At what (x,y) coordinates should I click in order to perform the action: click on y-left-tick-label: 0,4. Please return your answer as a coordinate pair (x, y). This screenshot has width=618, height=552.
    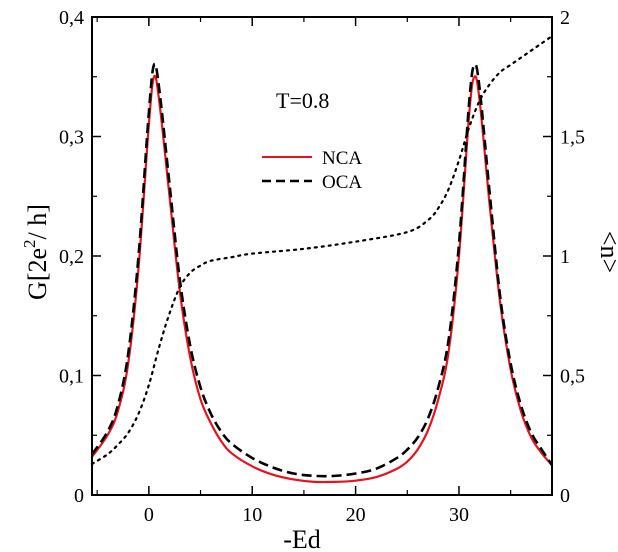
    Looking at the image, I should click on (71, 18).